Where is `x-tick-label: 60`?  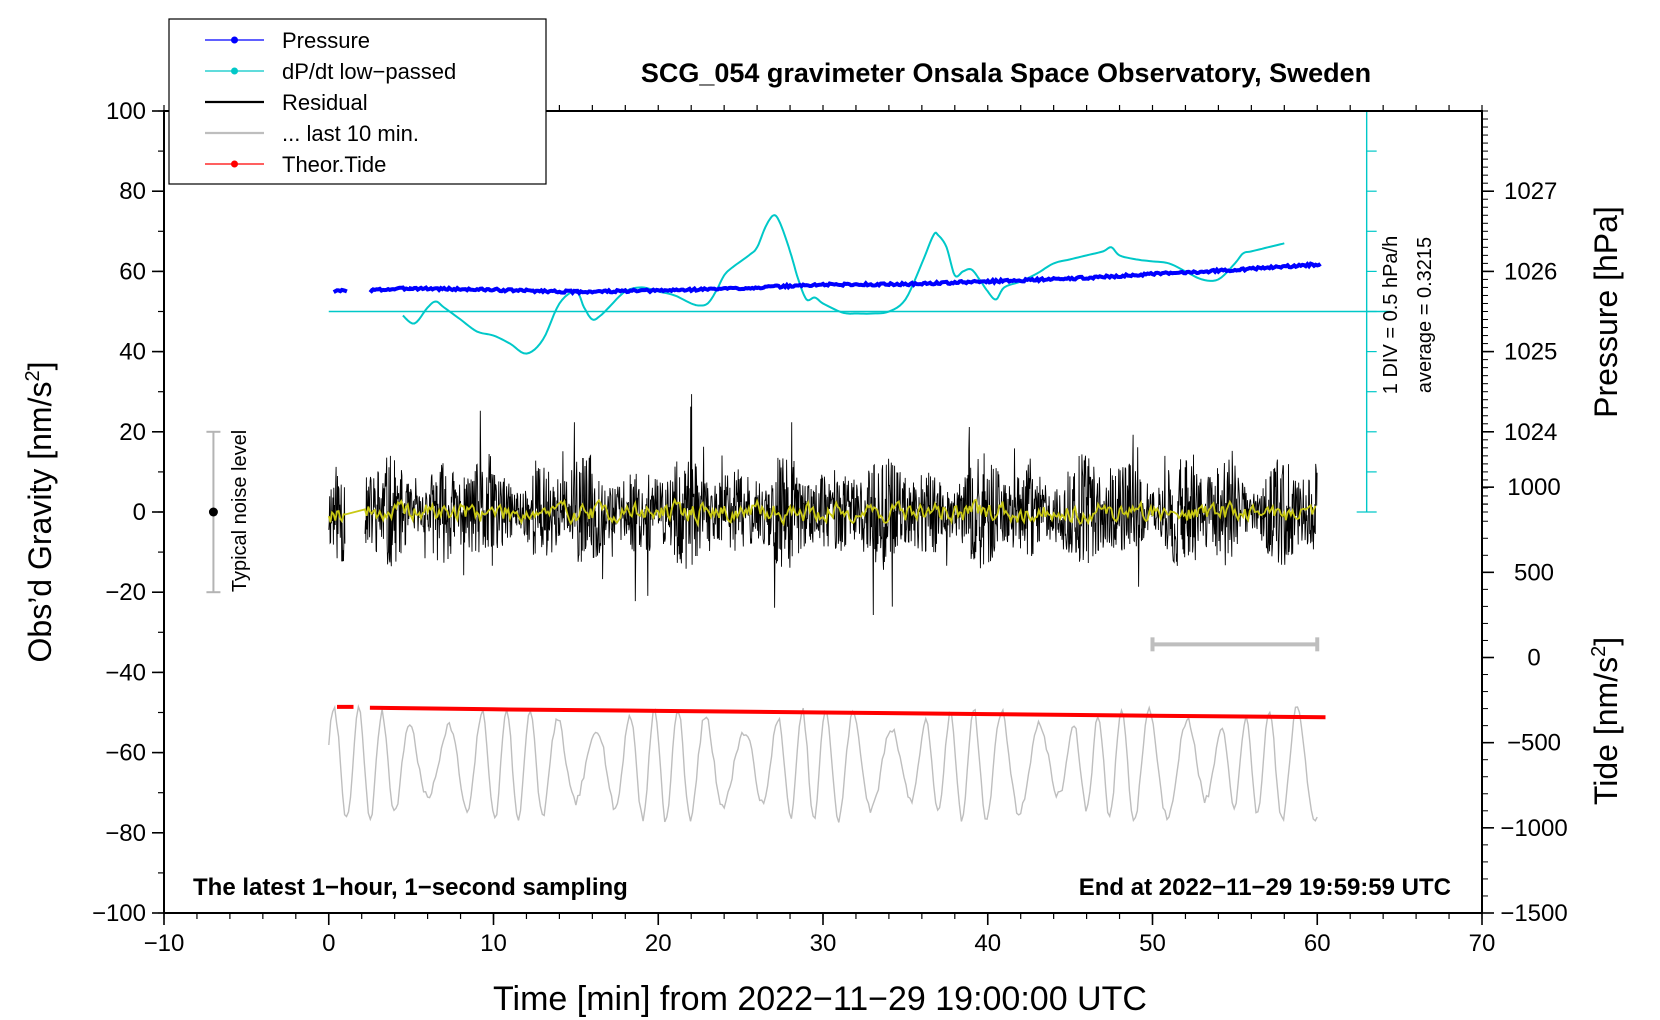 x-tick-label: 60 is located at coordinates (1317, 943).